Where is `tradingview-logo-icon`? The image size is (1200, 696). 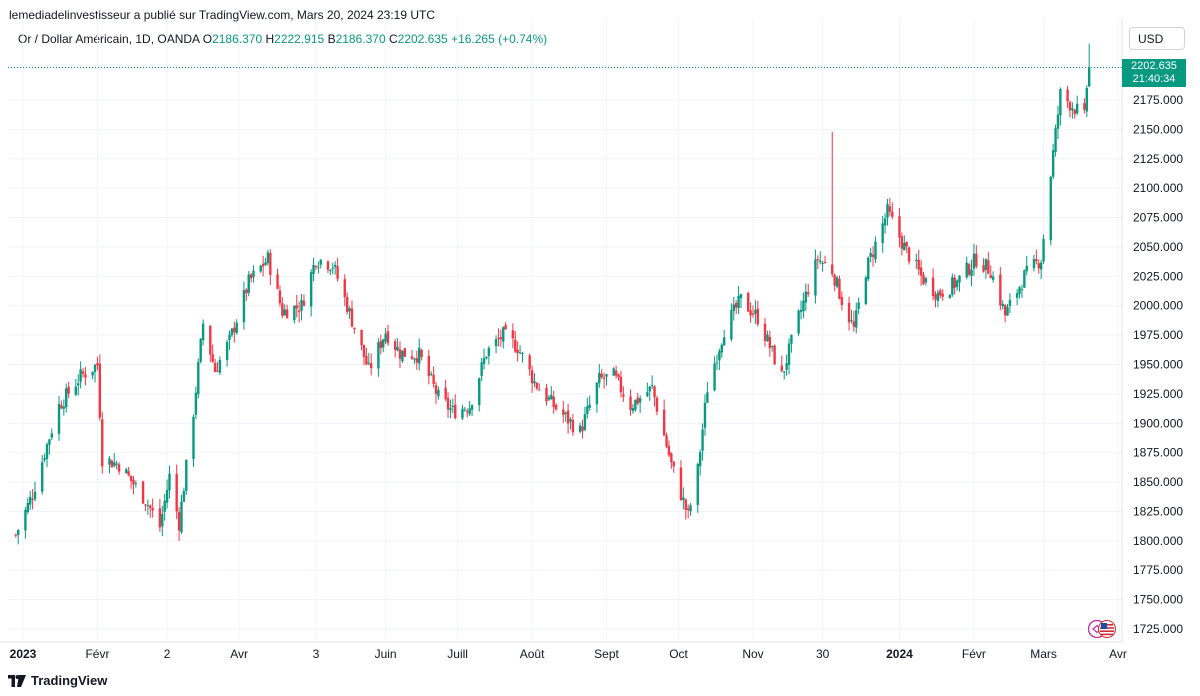
tradingview-logo-icon is located at coordinates (17, 680).